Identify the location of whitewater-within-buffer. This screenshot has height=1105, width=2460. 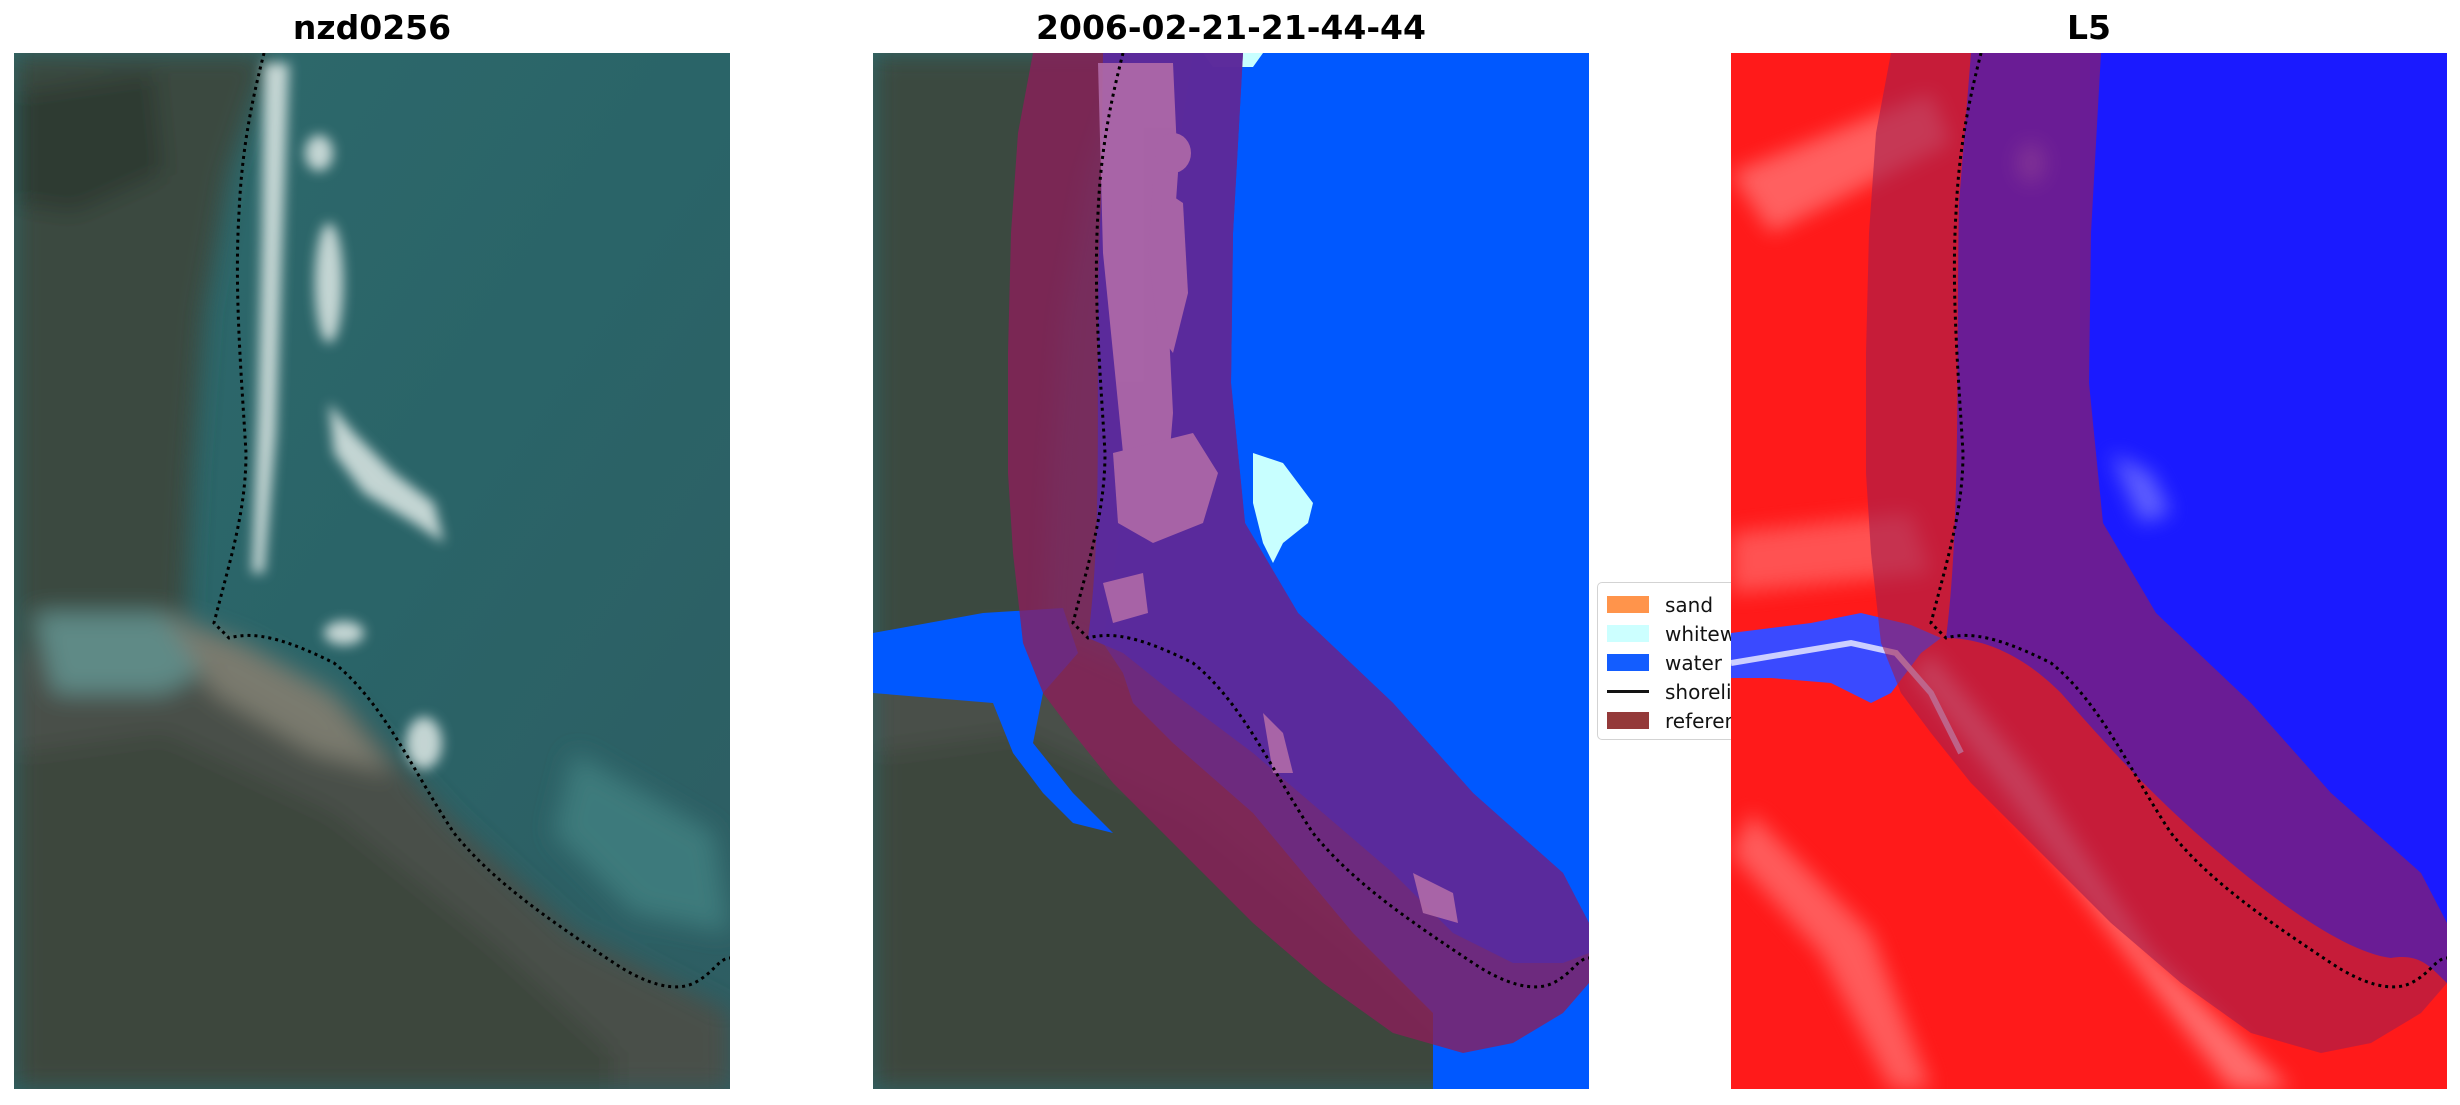
(1278, 493).